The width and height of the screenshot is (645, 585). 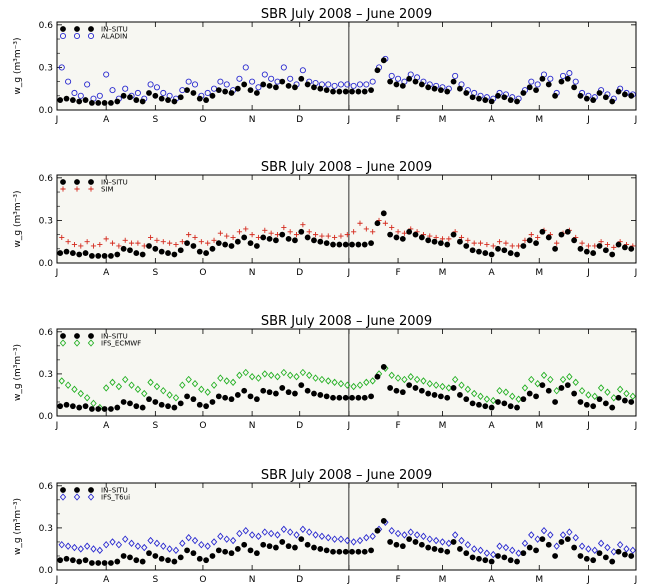 What do you see at coordinates (63, 29) in the screenshot?
I see `legend-marker` at bounding box center [63, 29].